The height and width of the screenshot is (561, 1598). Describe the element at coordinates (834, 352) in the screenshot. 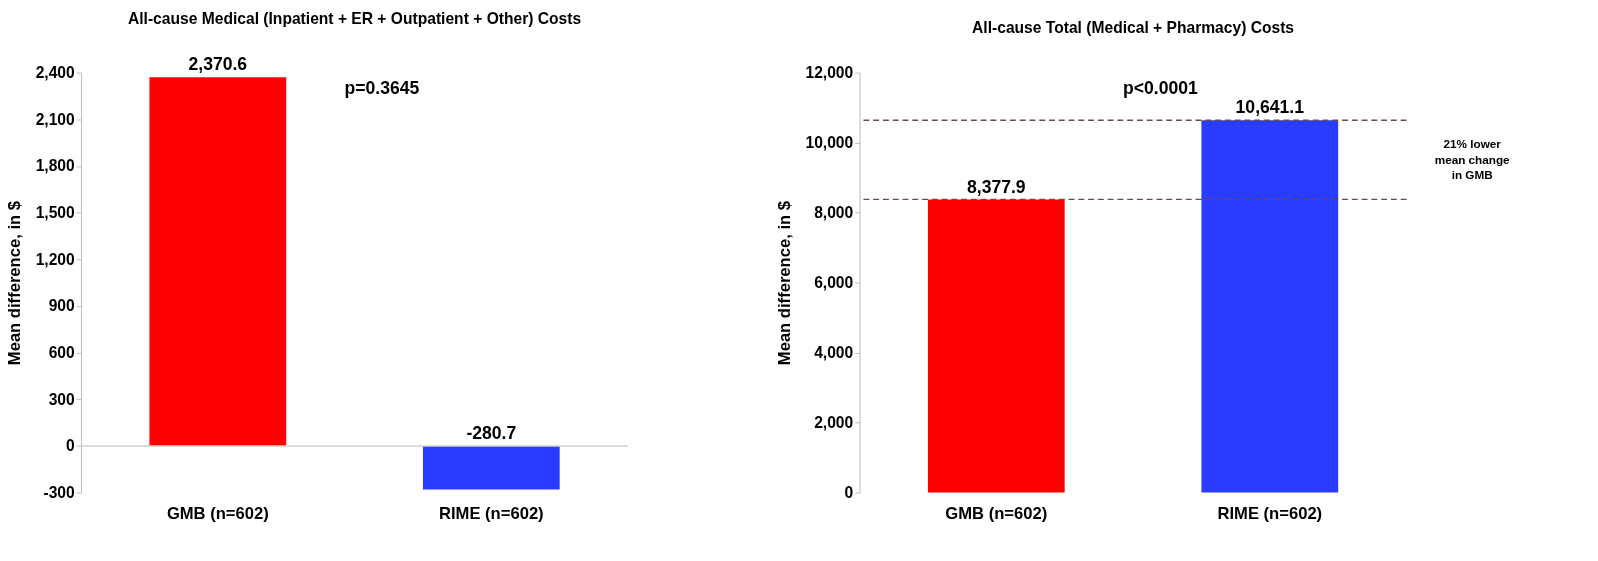

I see `y-tick-label: 4,000` at that location.